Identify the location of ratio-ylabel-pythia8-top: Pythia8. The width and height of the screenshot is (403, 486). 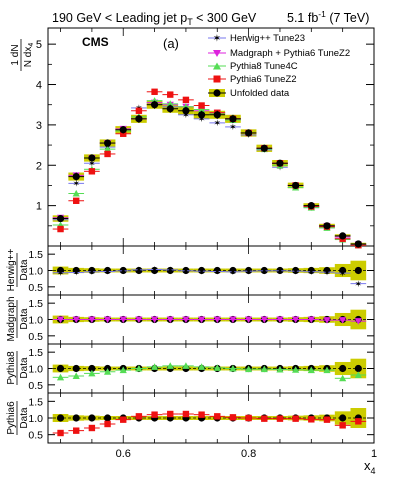
(11, 368).